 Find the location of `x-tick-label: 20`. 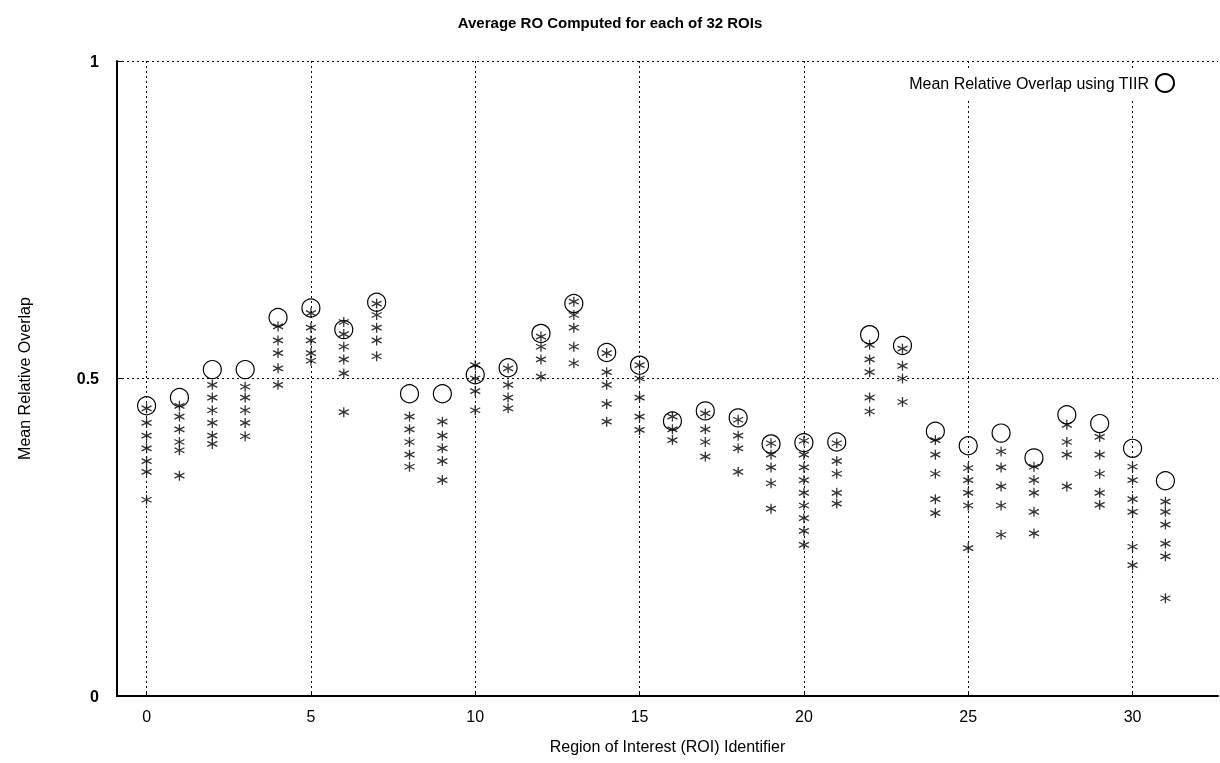

x-tick-label: 20 is located at coordinates (803, 716).